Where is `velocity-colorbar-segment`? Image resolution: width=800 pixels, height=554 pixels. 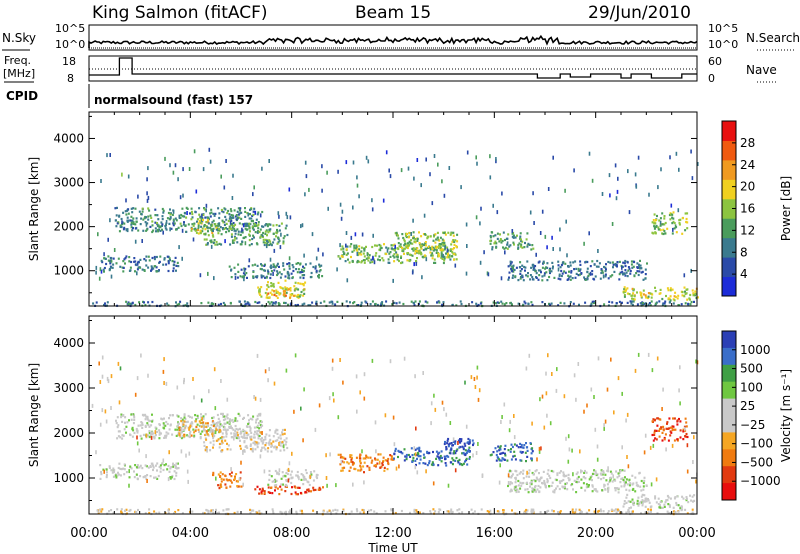 velocity-colorbar-segment is located at coordinates (729, 458).